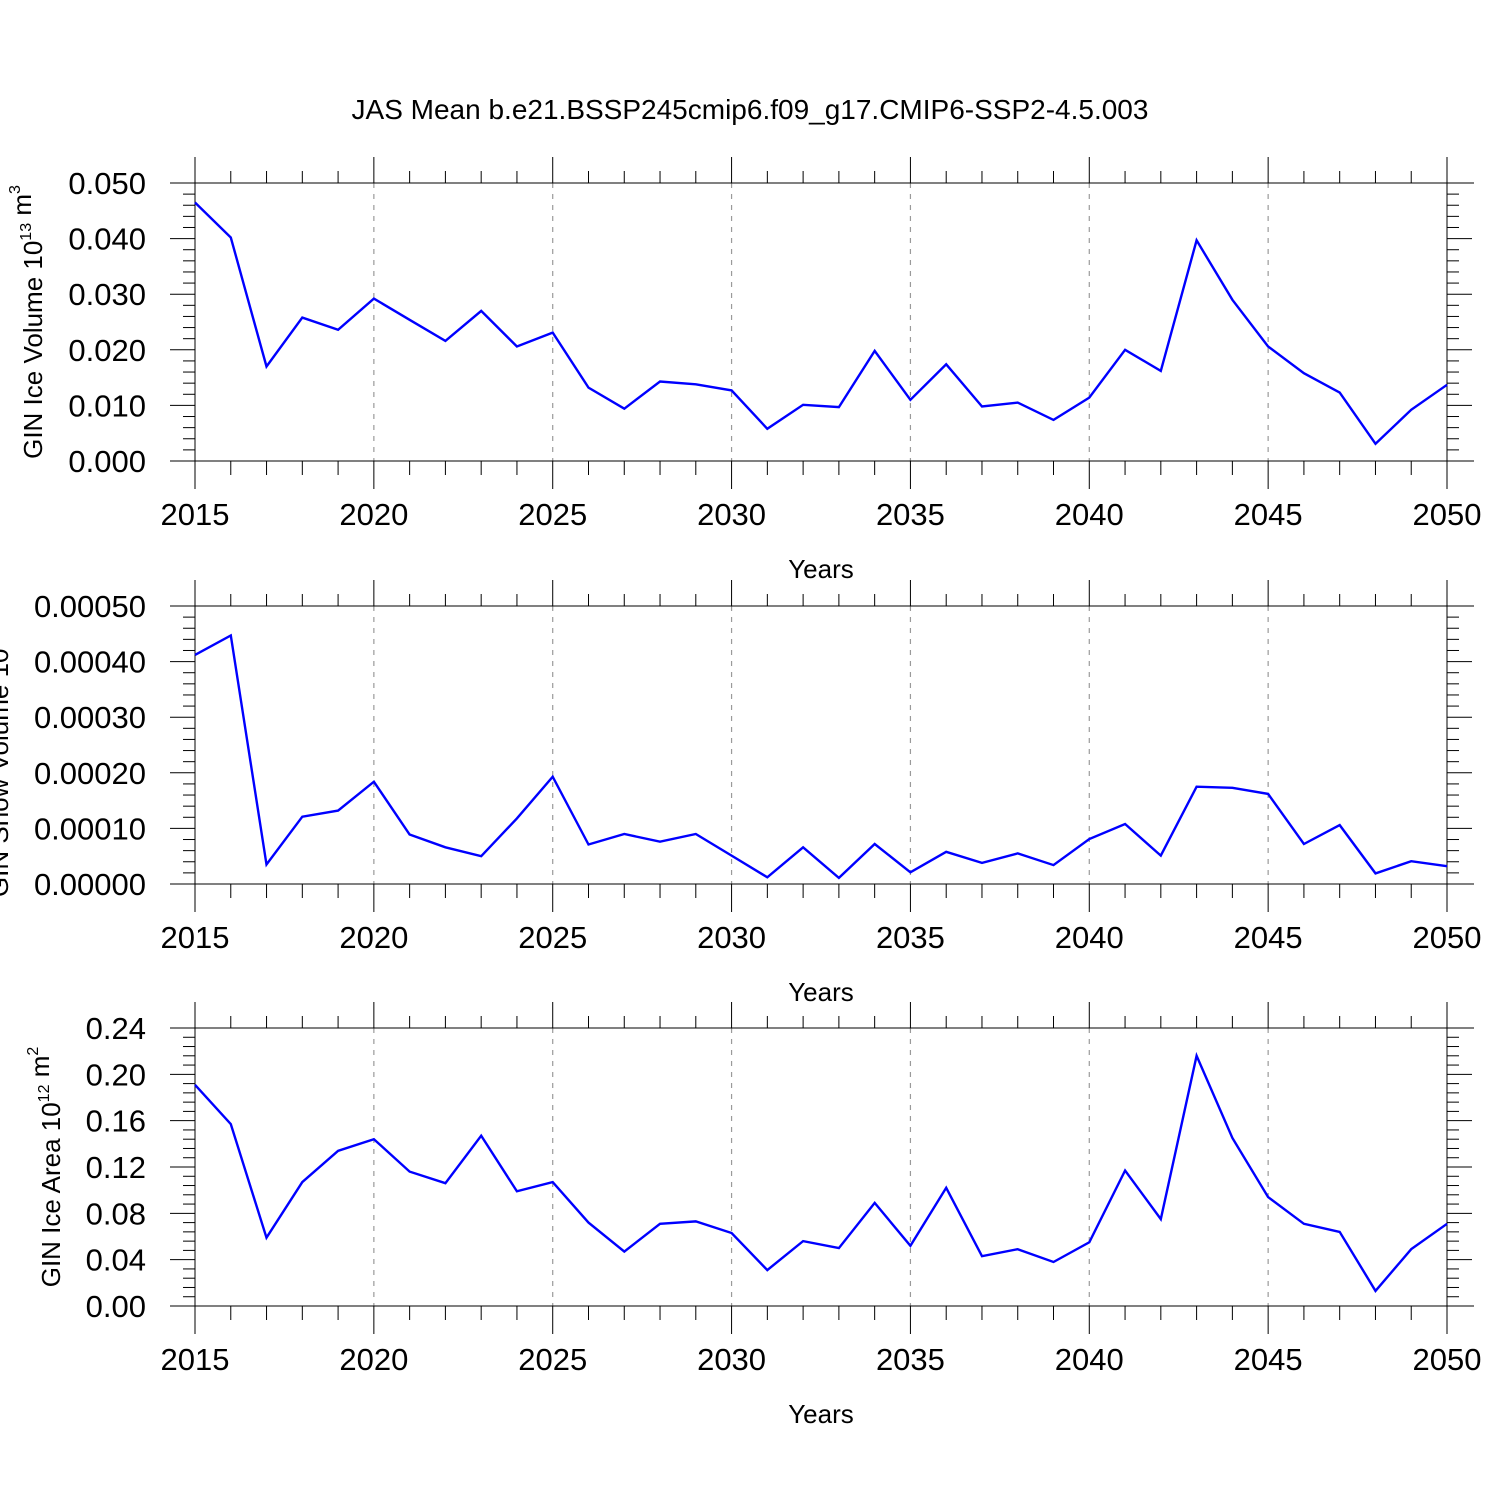 The width and height of the screenshot is (1500, 1500). Describe the element at coordinates (107, 405) in the screenshot. I see `y-tick-label: 0.010` at that location.